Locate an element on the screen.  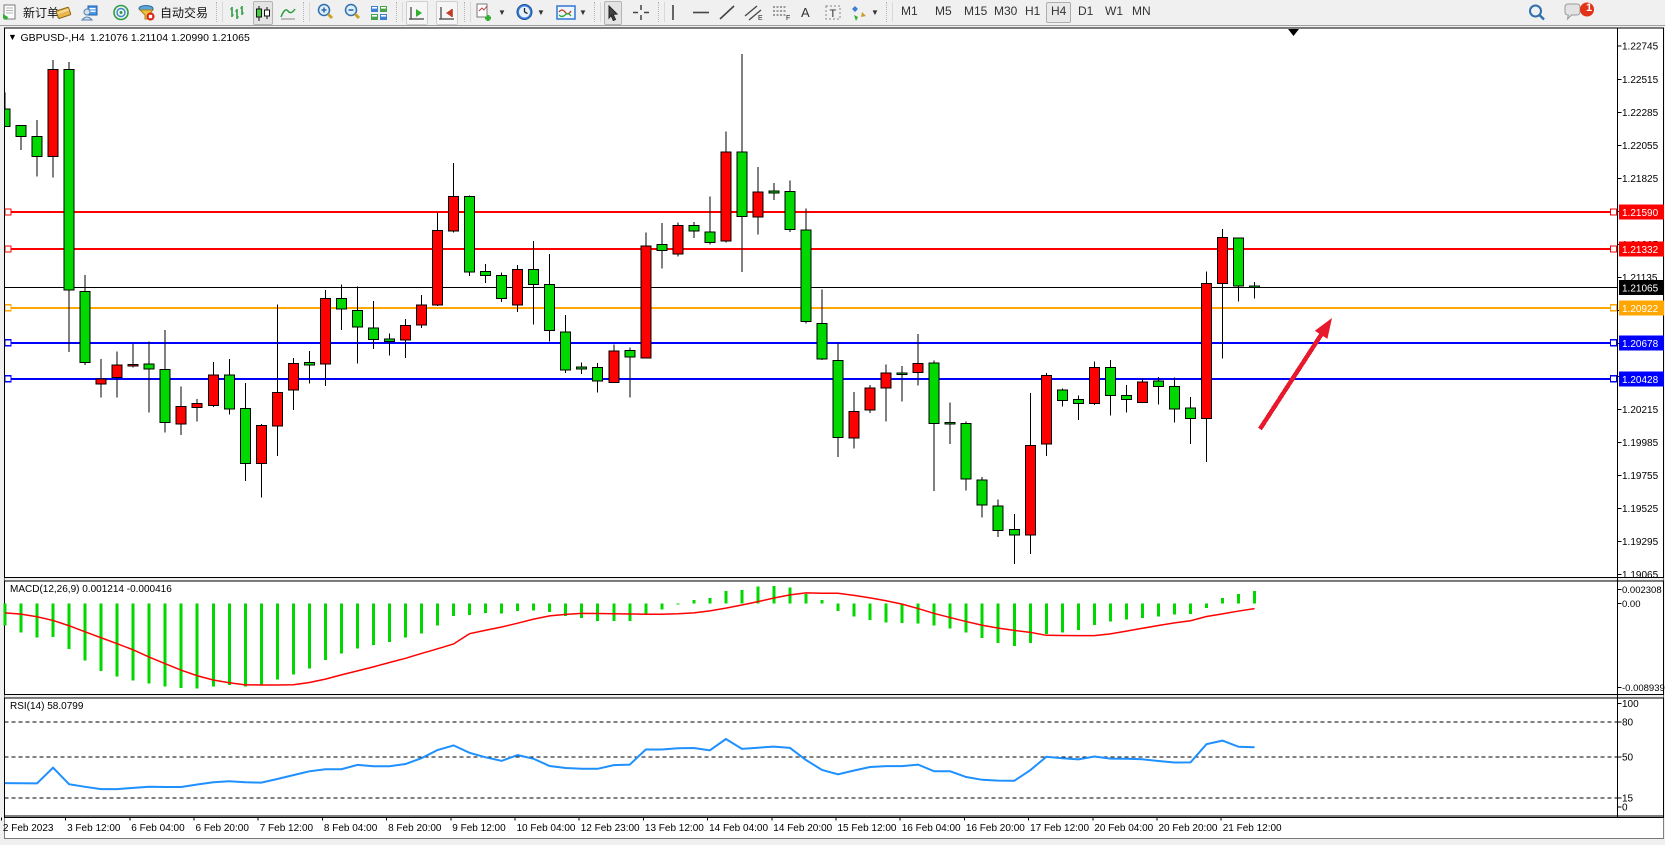
vertical-line-button is located at coordinates (673, 12).